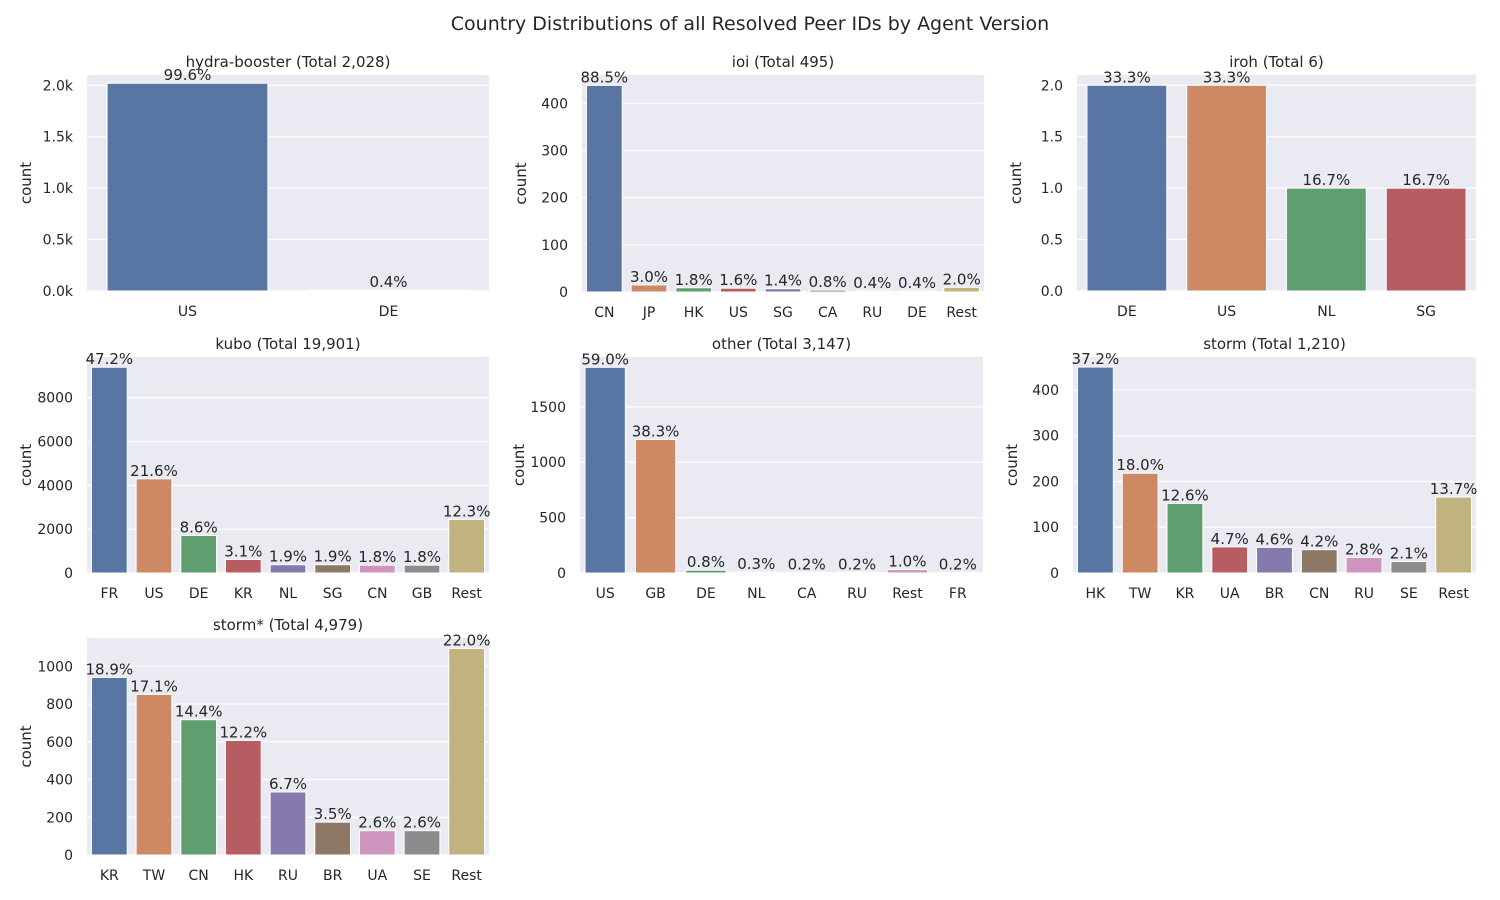 The height and width of the screenshot is (900, 1500). I want to click on x-tick-label: JP, so click(649, 313).